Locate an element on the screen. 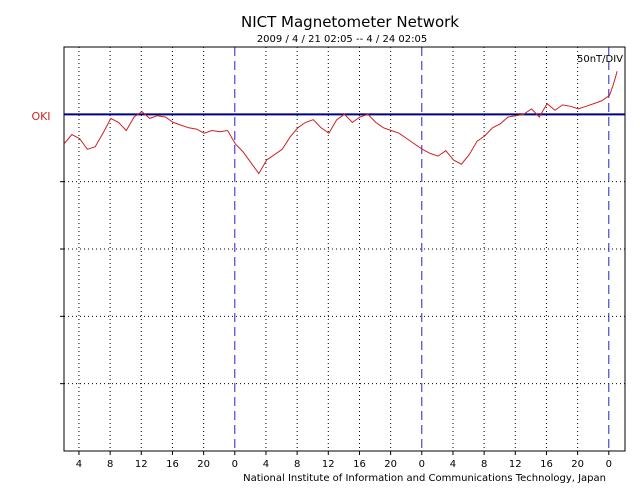  scale-label: 50nT/DIV is located at coordinates (600, 59).